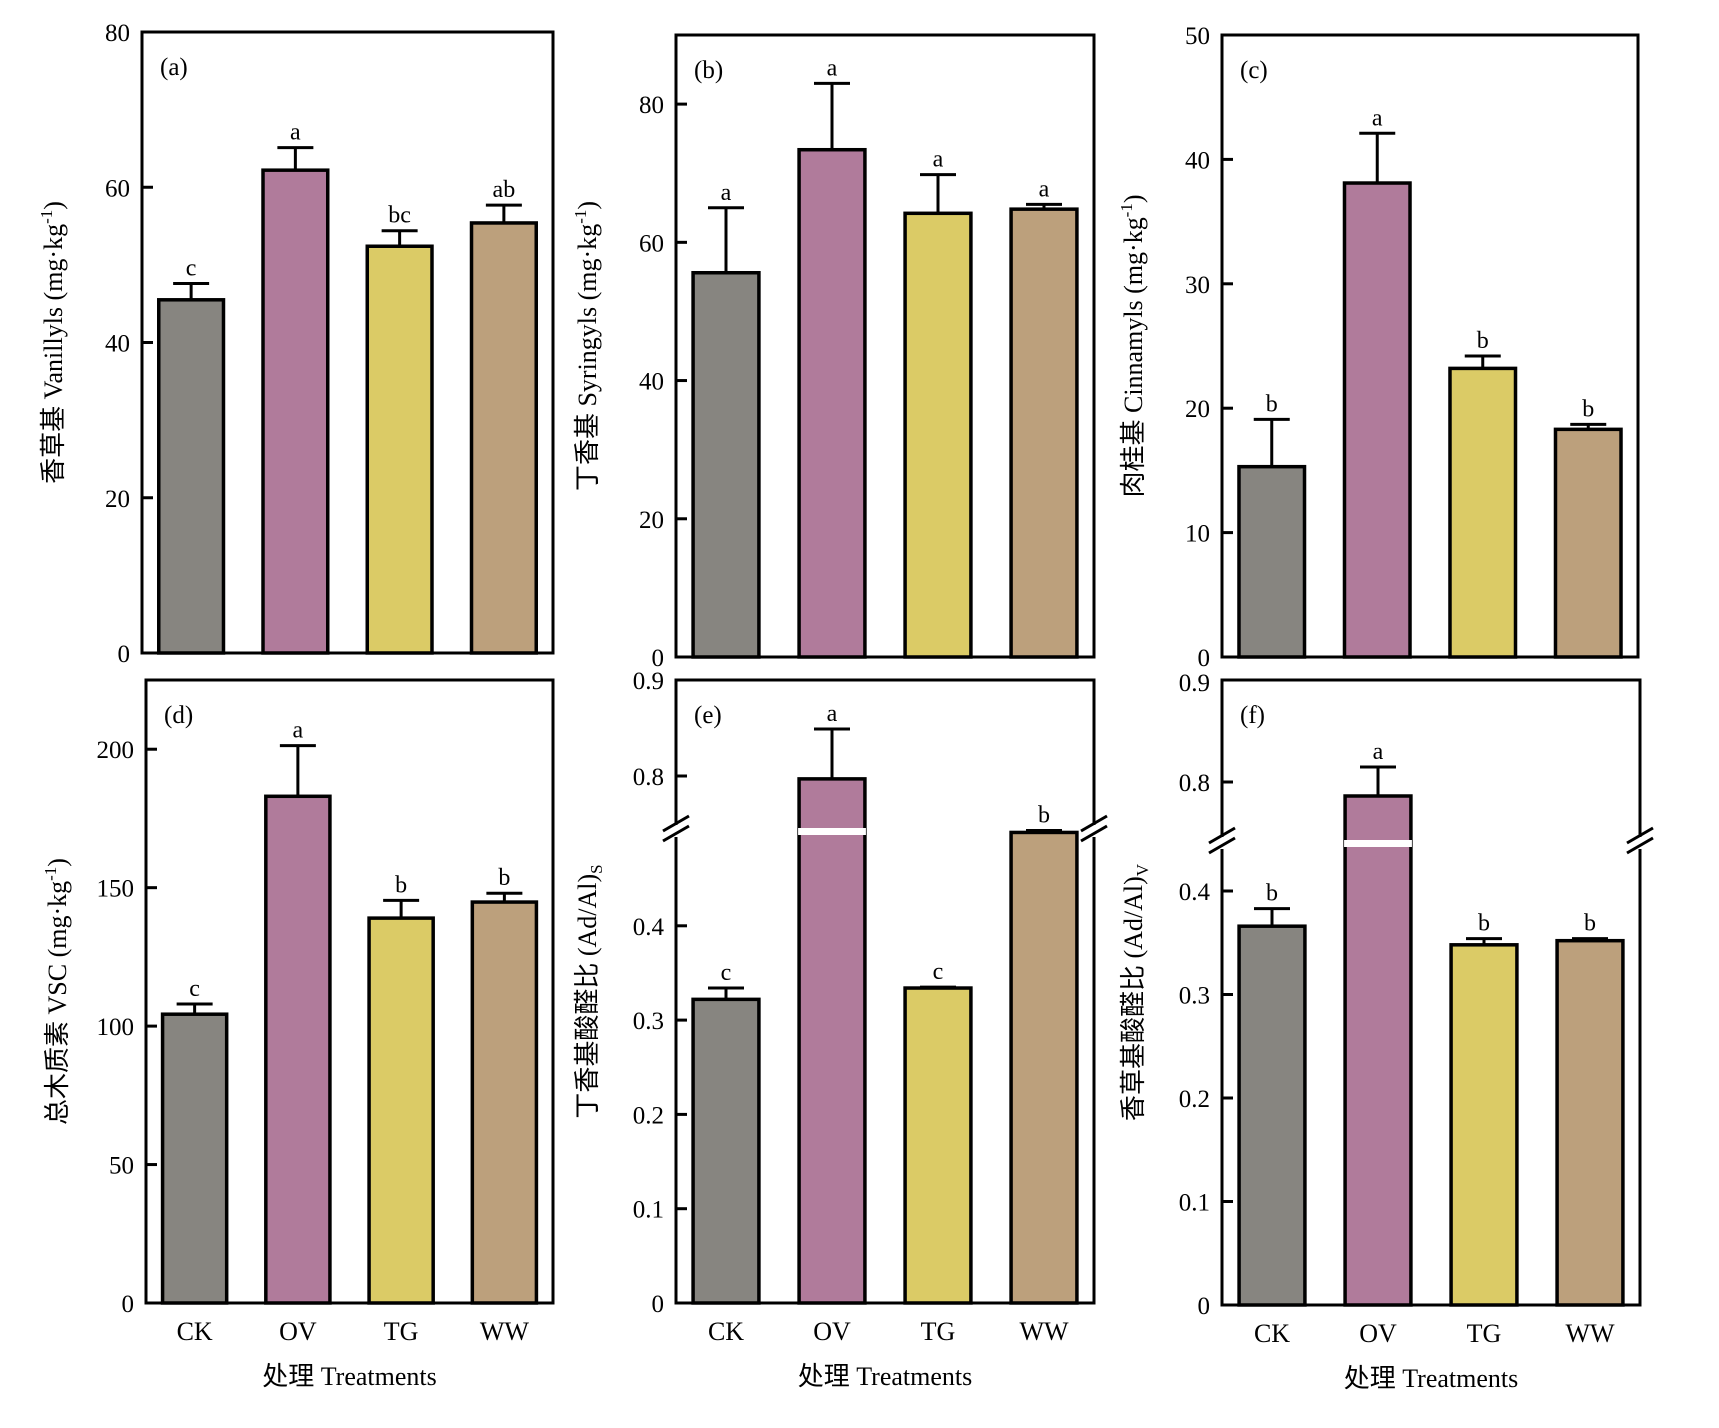  Describe the element at coordinates (596, 868) in the screenshot. I see `y-axis-title-sub: S` at that location.